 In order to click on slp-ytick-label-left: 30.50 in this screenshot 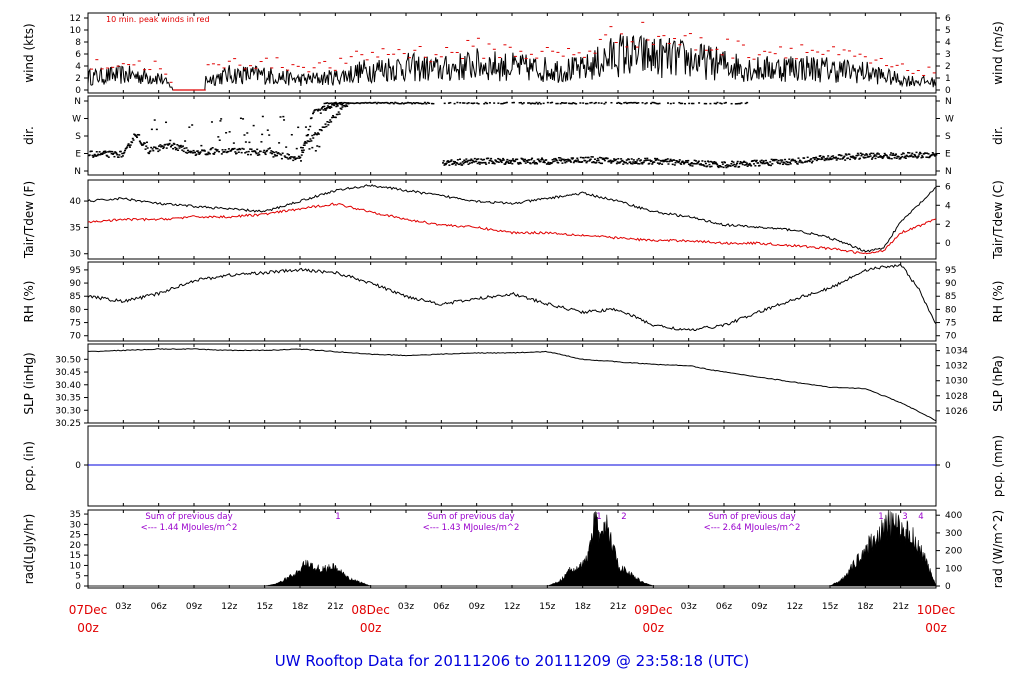, I will do `click(68, 360)`.